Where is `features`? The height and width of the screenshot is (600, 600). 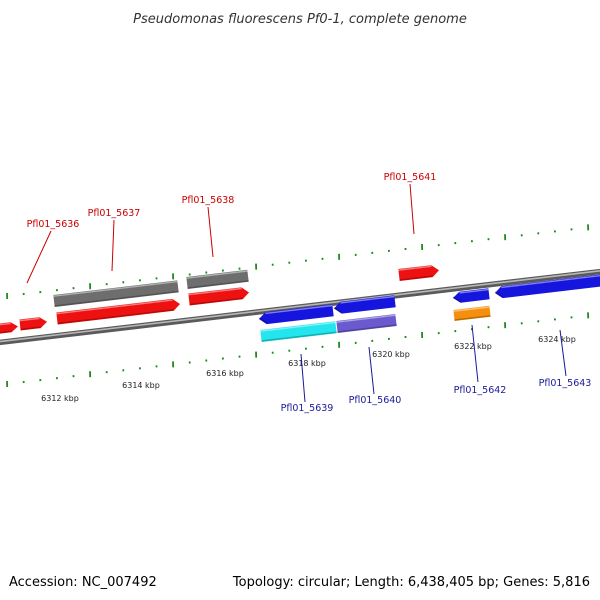
features is located at coordinates (300, 303).